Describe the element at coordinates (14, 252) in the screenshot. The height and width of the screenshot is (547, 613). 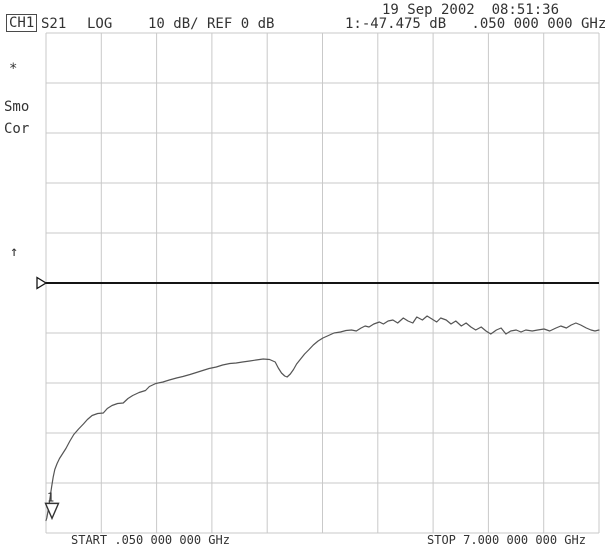
I see `up-arrow-indicator: ↑` at that location.